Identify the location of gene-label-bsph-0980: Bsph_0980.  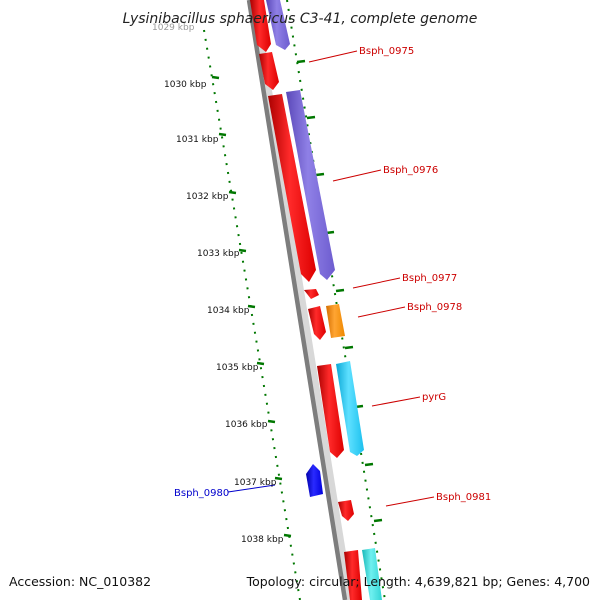
(201, 493).